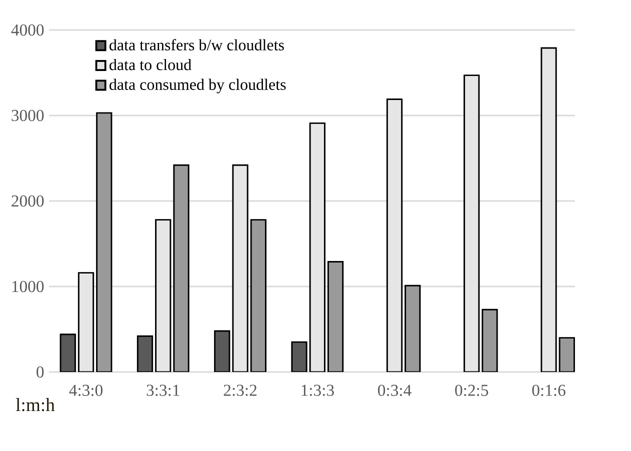 Image resolution: width=631 pixels, height=451 pixels. What do you see at coordinates (151, 64) in the screenshot?
I see `legend-label: data to cloud` at bounding box center [151, 64].